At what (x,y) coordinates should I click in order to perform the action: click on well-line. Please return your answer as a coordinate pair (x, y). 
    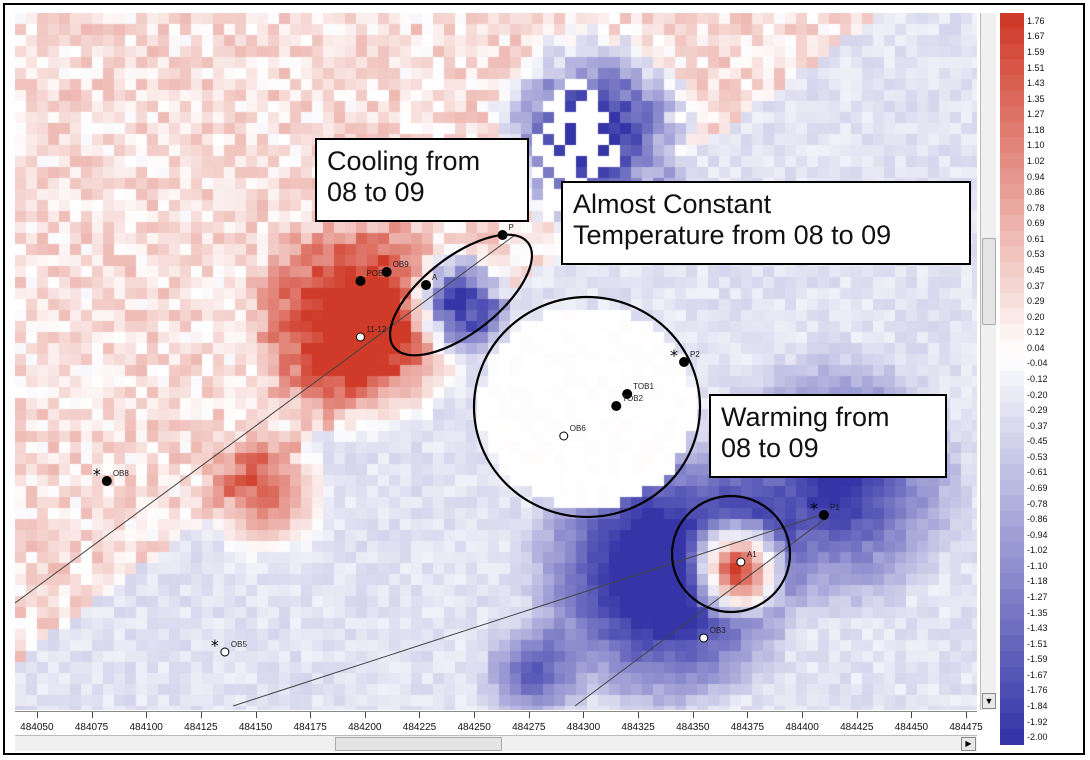
    Looking at the image, I should click on (700, 612).